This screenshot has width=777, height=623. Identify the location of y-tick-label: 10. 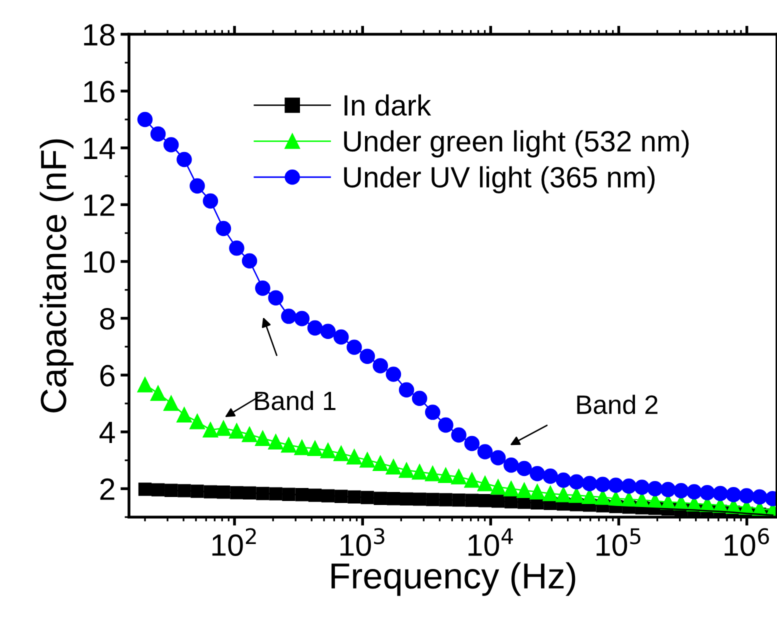
(99, 262).